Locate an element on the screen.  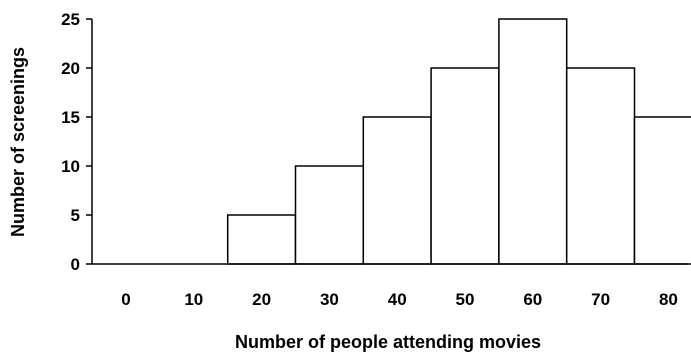
y-tick-label: 25 is located at coordinates (70, 19).